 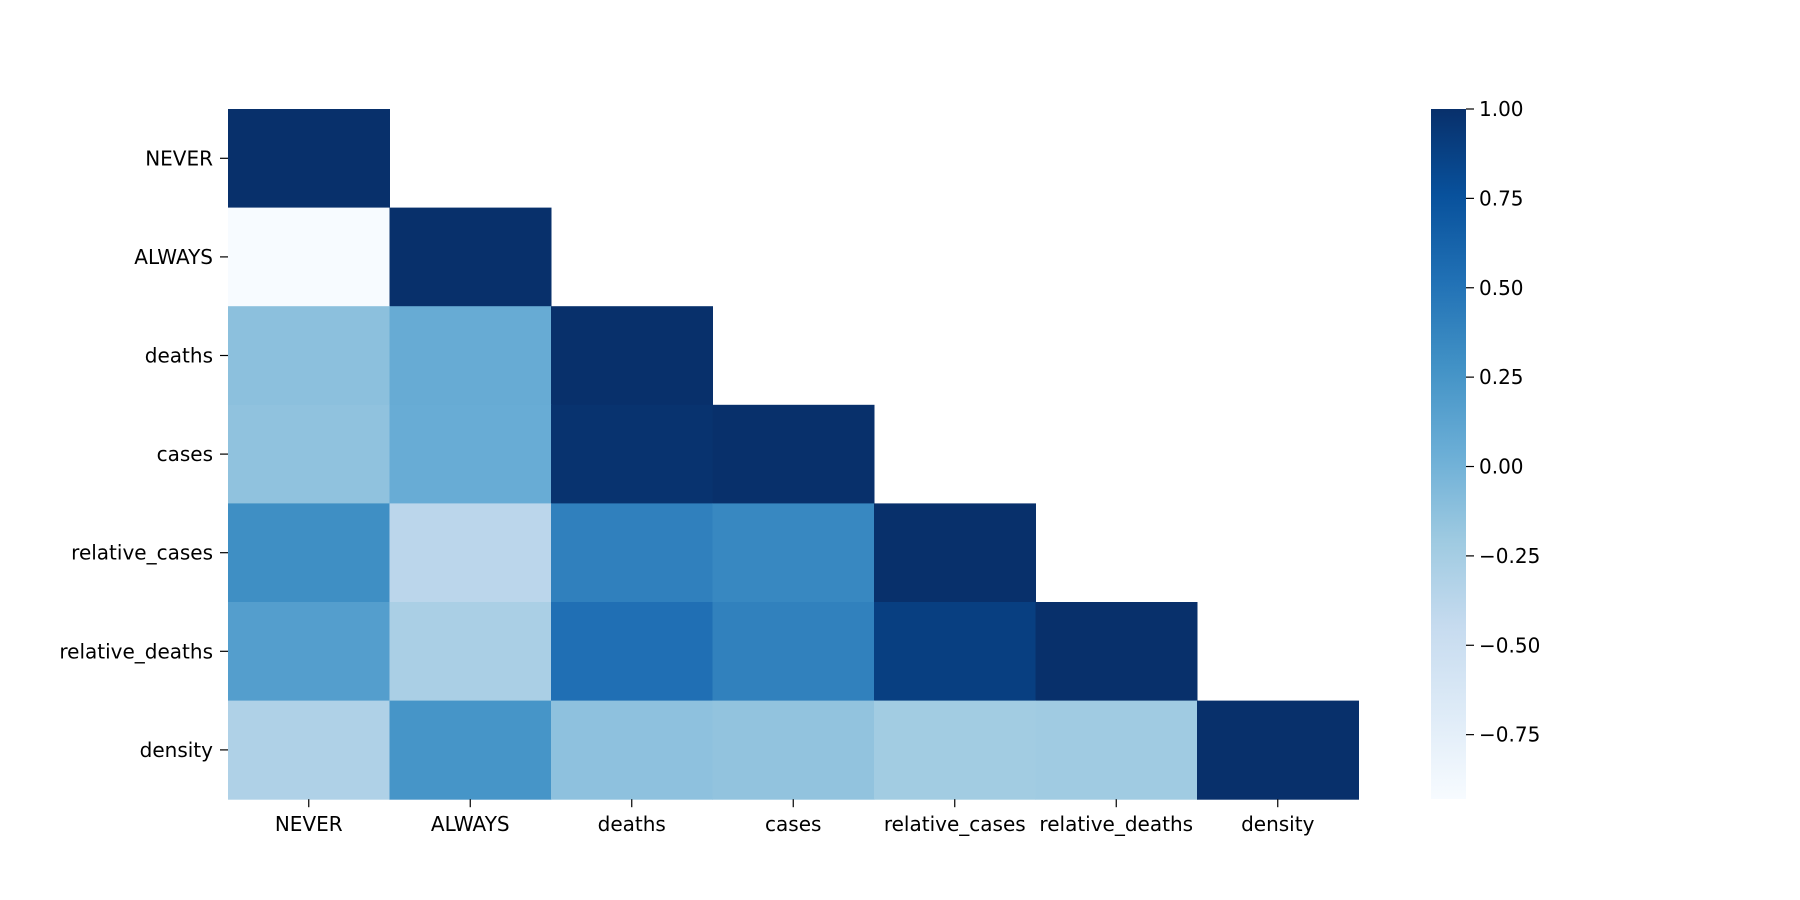 What do you see at coordinates (470, 553) in the screenshot?
I see `heatmap-cell-relative_cases-ALWAYS` at bounding box center [470, 553].